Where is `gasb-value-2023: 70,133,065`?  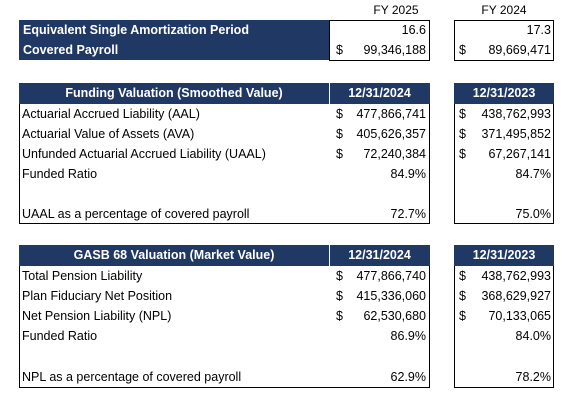 gasb-value-2023: 70,133,065 is located at coordinates (519, 316).